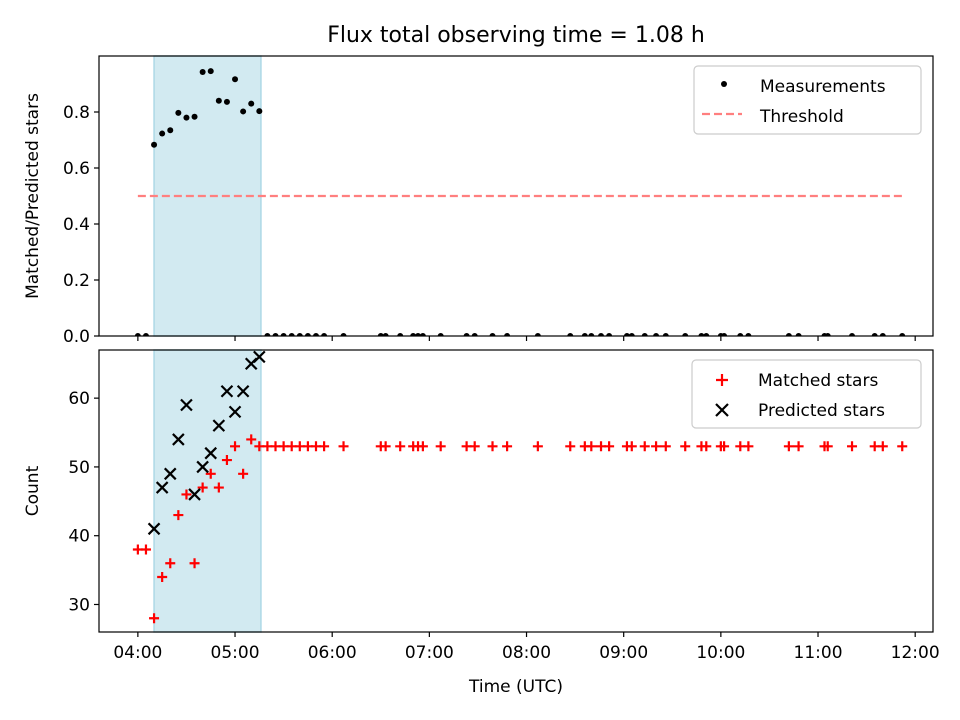  Describe the element at coordinates (33, 196) in the screenshot. I see `y-axis-label: Matched/Predicted stars` at that location.